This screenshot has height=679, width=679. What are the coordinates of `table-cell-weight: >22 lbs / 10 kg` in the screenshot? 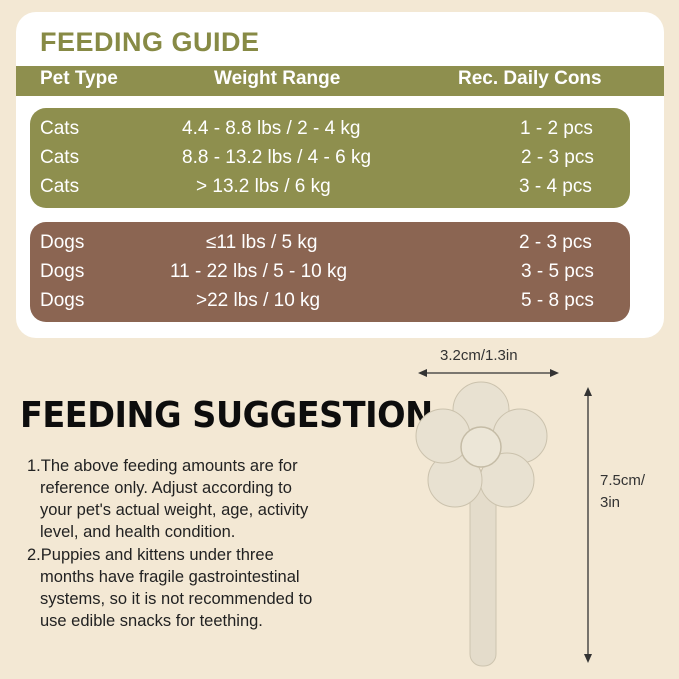 It's located at (258, 300).